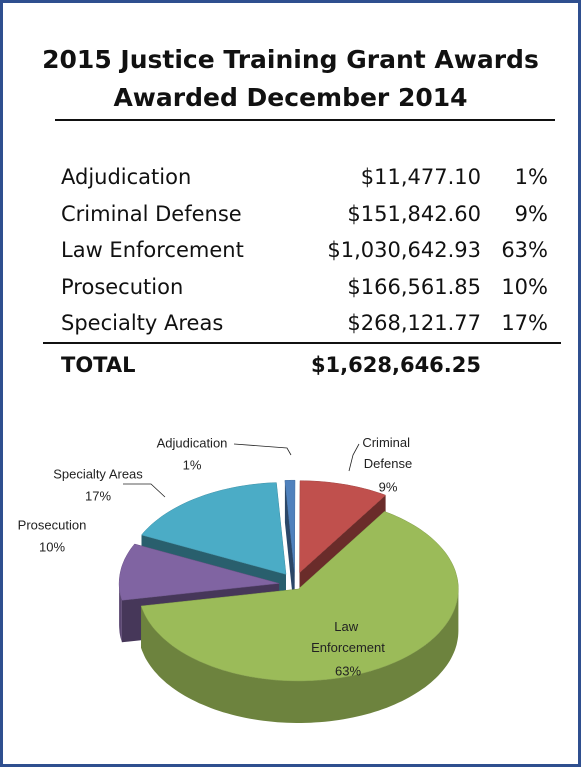  I want to click on label-line: Criminal, so click(387, 442).